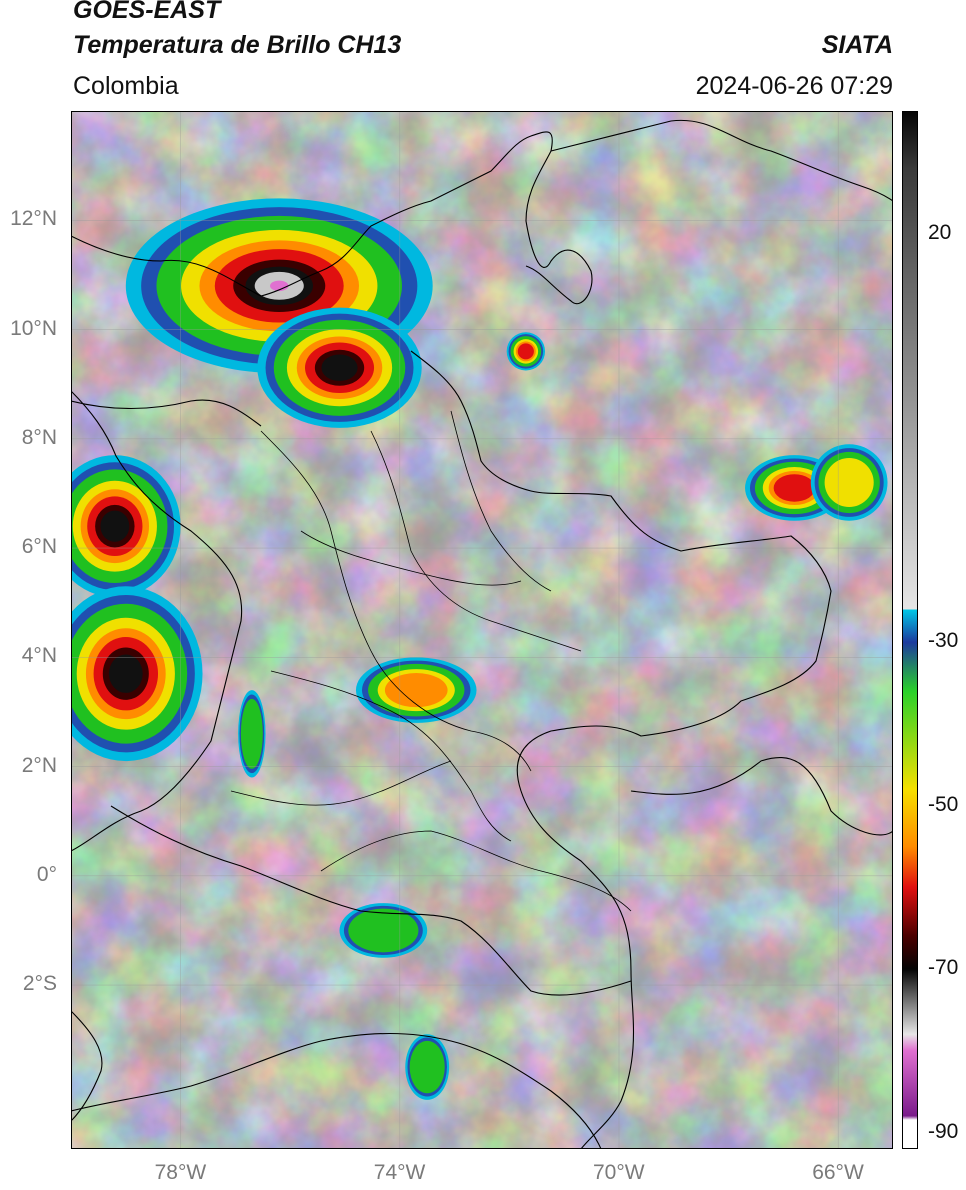  What do you see at coordinates (39, 656) in the screenshot?
I see `lat-tick-label: 4°N` at bounding box center [39, 656].